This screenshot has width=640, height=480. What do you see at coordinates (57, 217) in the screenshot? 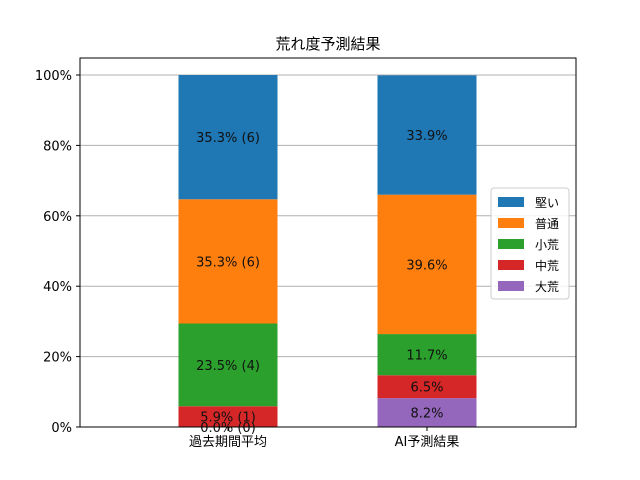
I see `y-tick-label: 60%` at bounding box center [57, 217].